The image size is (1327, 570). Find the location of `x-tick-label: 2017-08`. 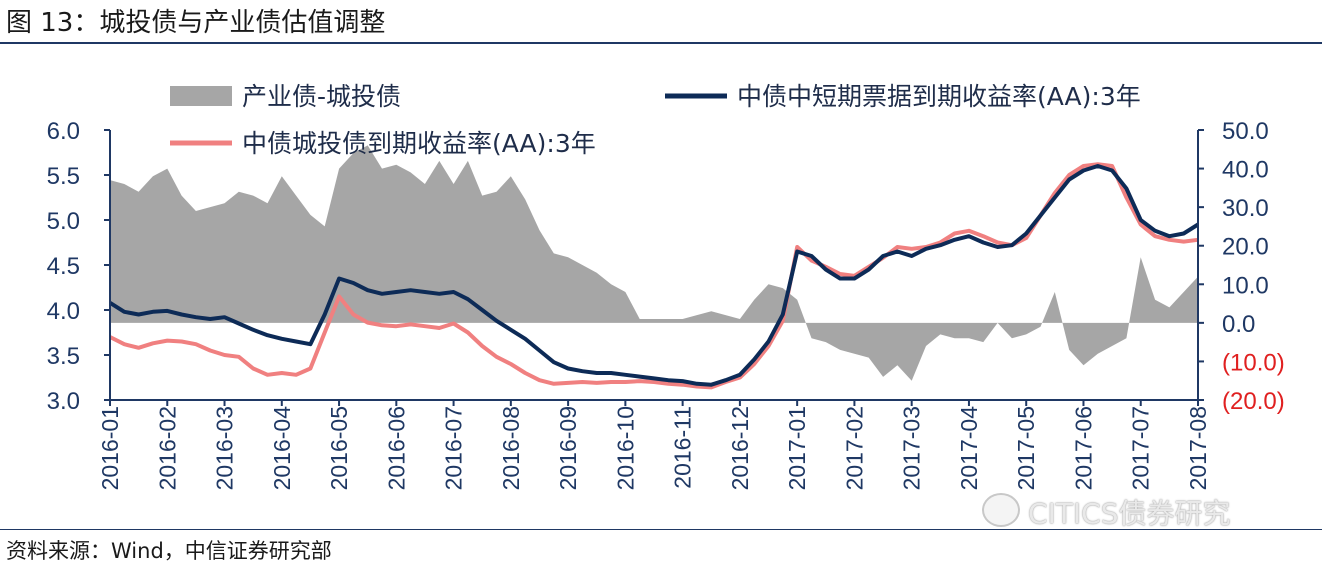

x-tick-label: 2017-08 is located at coordinates (1198, 448).